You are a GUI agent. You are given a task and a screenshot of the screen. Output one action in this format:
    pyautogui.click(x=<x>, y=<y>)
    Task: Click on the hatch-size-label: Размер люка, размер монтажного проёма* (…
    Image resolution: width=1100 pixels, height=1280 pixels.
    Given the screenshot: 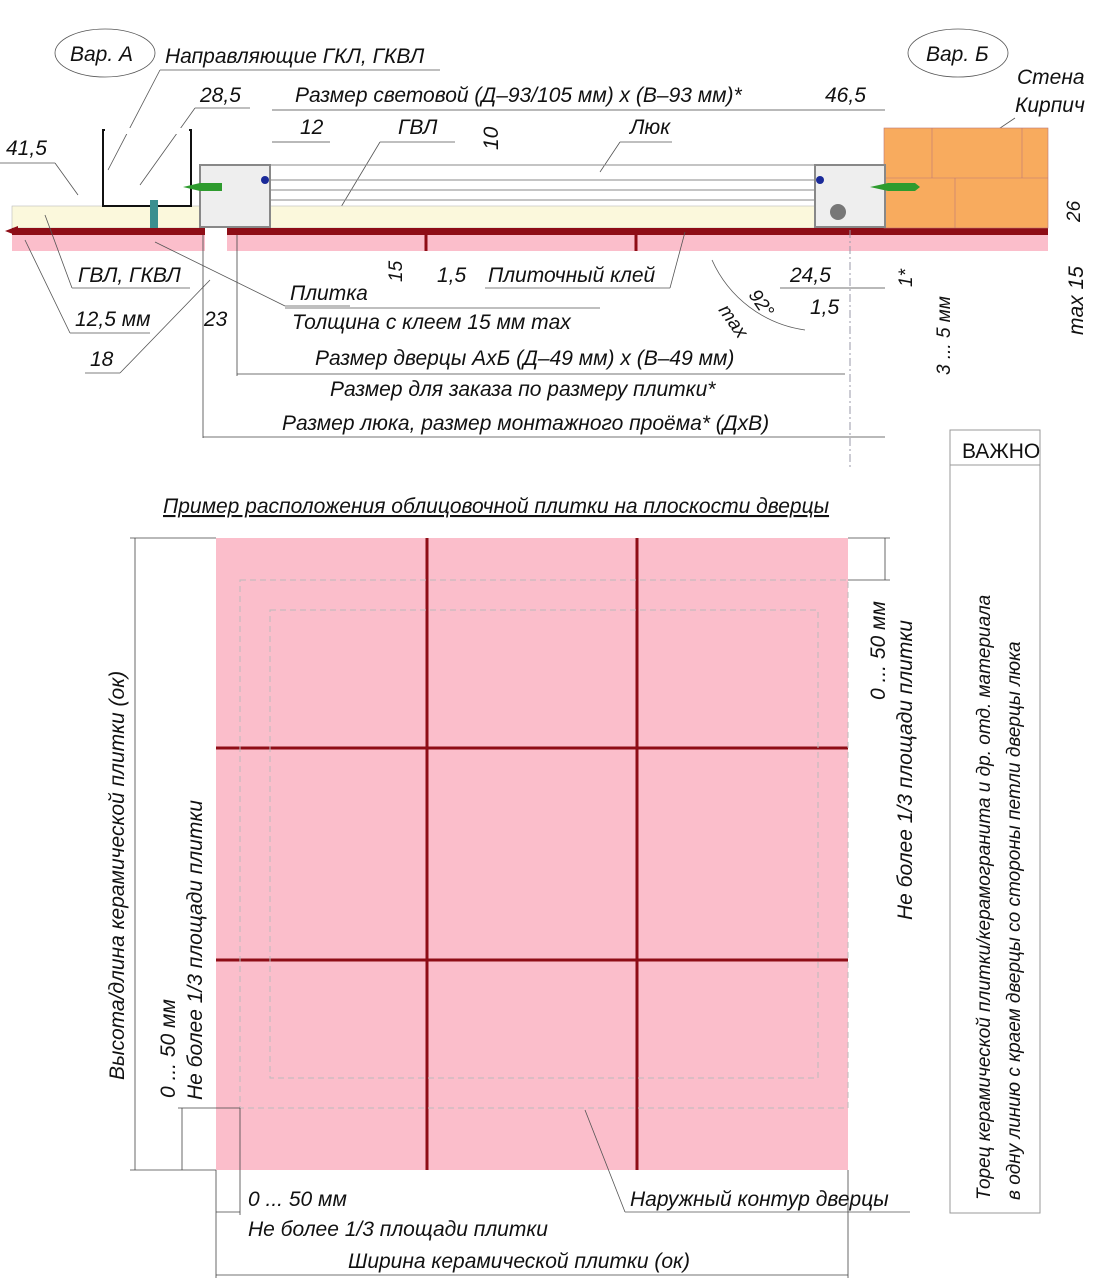 What is the action you would take?
    pyautogui.click(x=525, y=423)
    